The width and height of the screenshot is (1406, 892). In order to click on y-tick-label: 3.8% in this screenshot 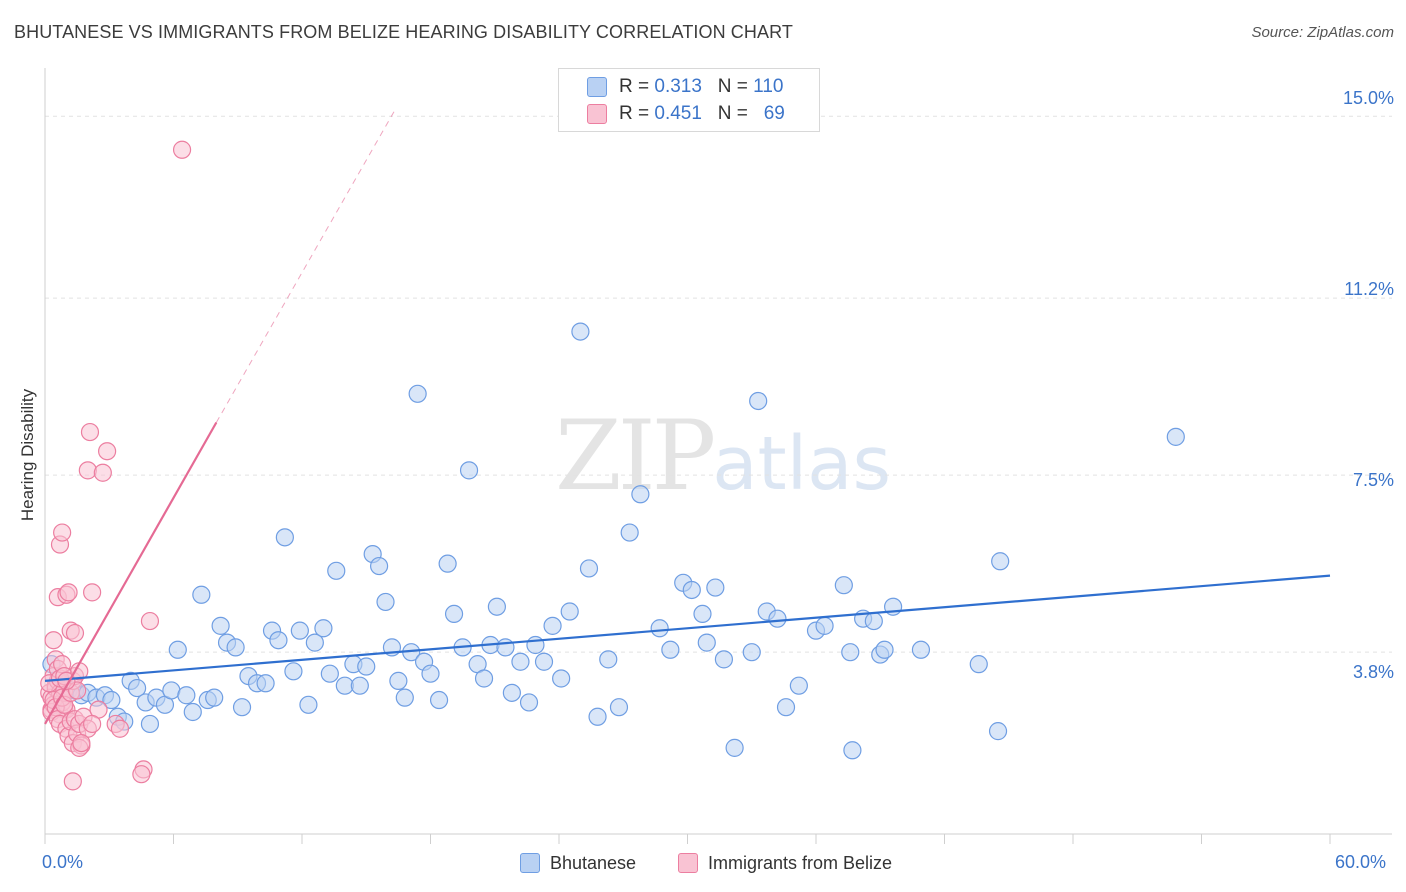, I will do `click(1373, 672)`.